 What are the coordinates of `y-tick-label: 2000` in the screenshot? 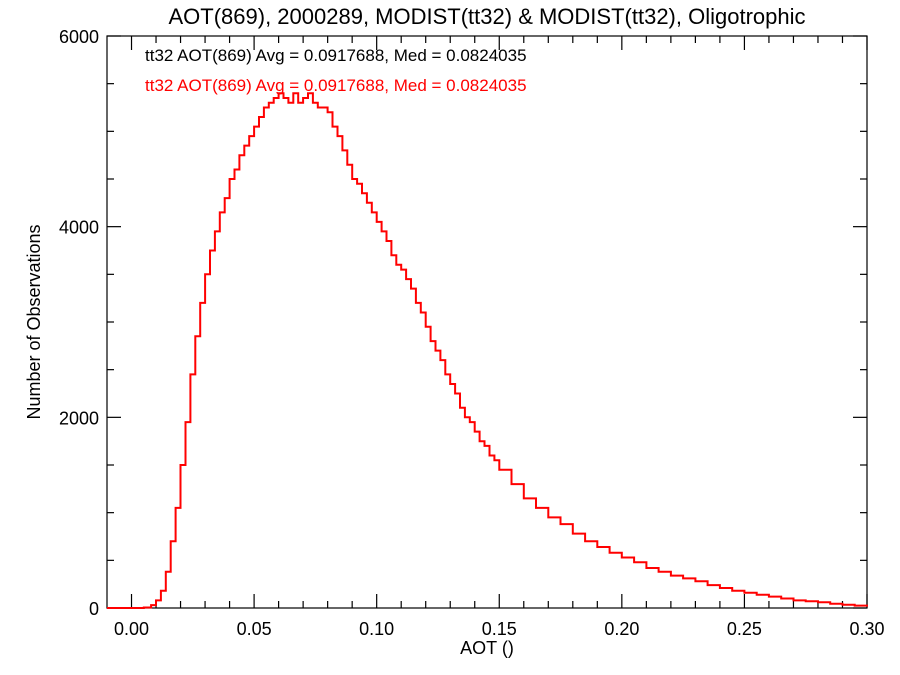 It's located at (79, 418).